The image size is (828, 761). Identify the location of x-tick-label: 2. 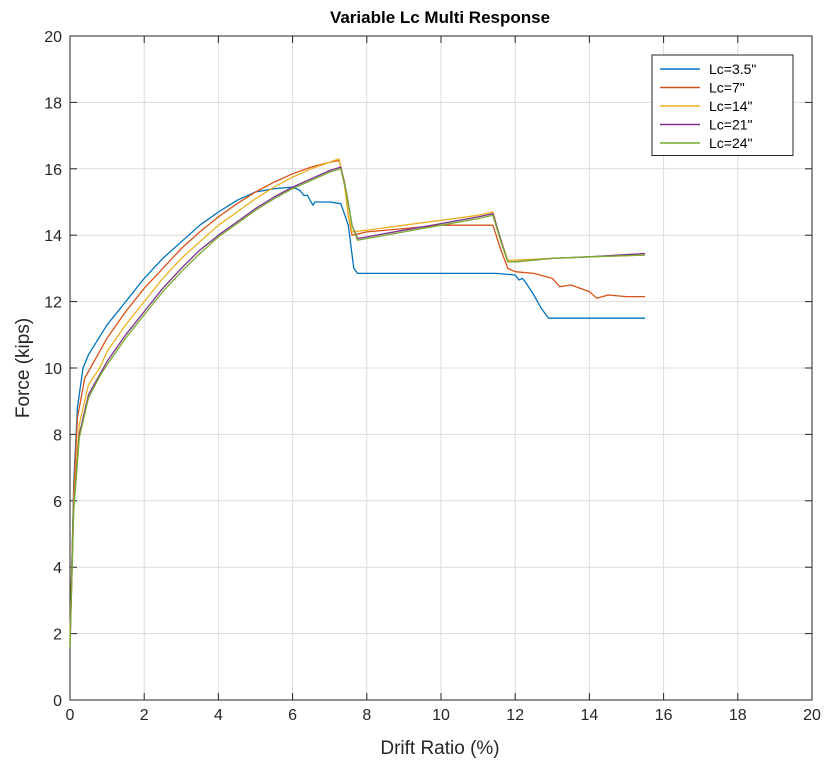
(144, 715).